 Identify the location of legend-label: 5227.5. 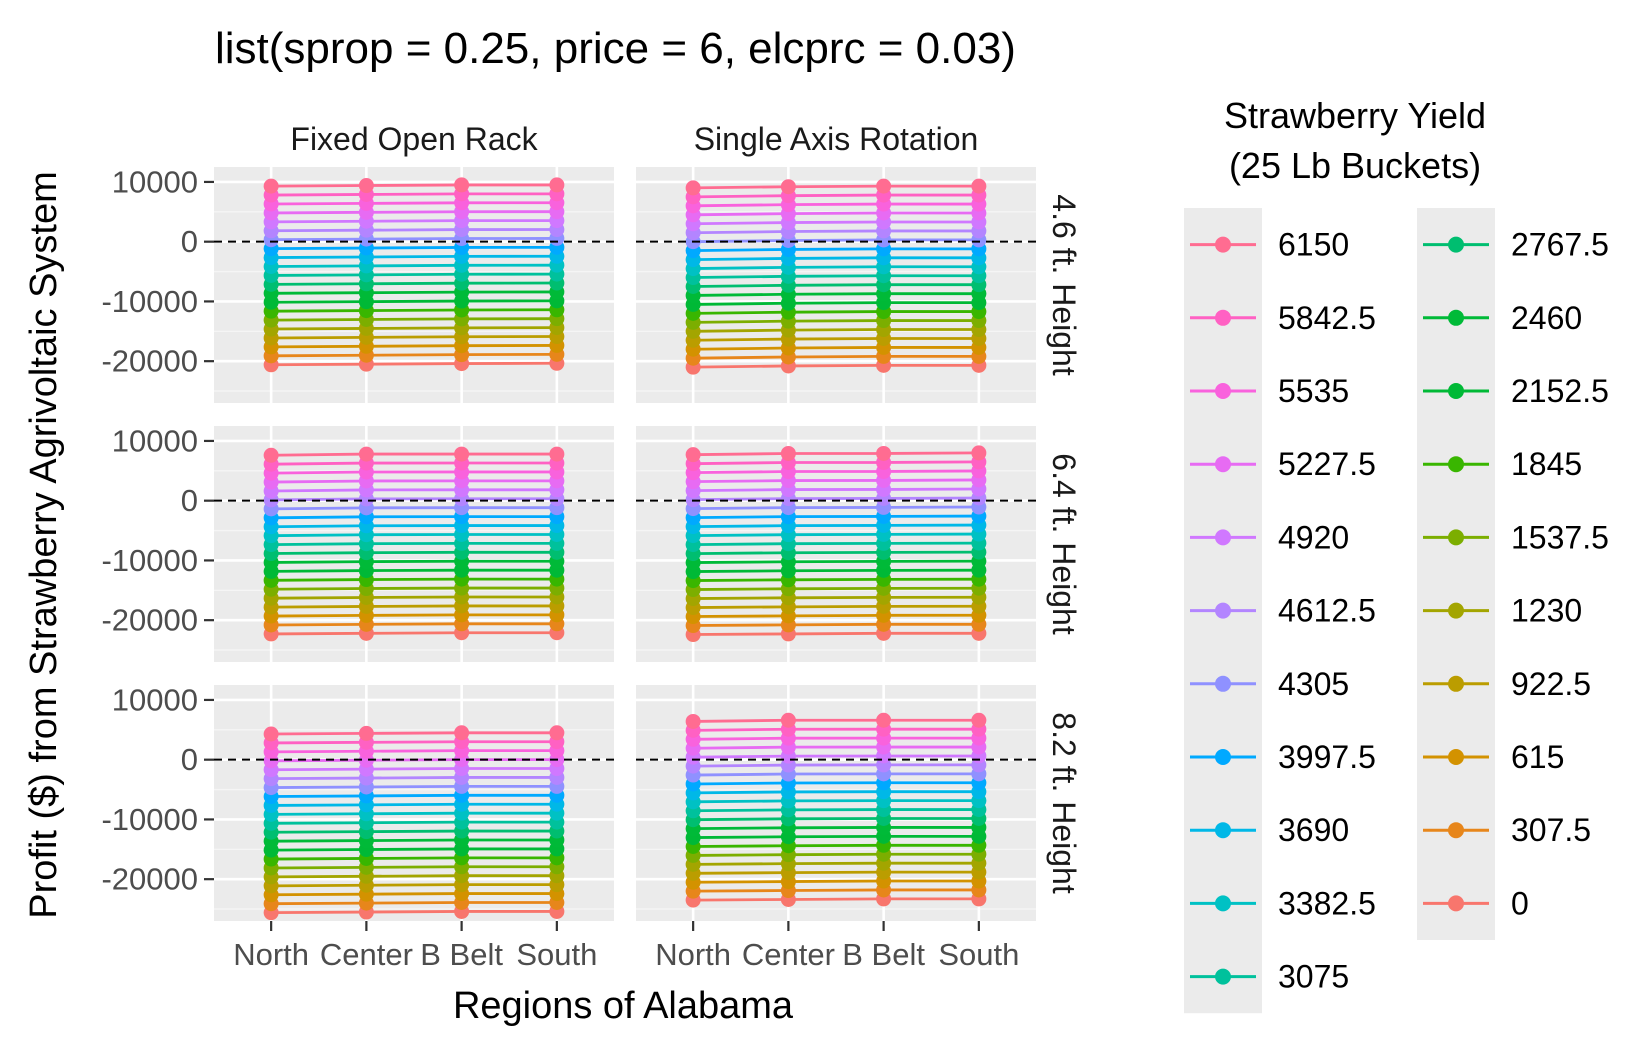
(1327, 464).